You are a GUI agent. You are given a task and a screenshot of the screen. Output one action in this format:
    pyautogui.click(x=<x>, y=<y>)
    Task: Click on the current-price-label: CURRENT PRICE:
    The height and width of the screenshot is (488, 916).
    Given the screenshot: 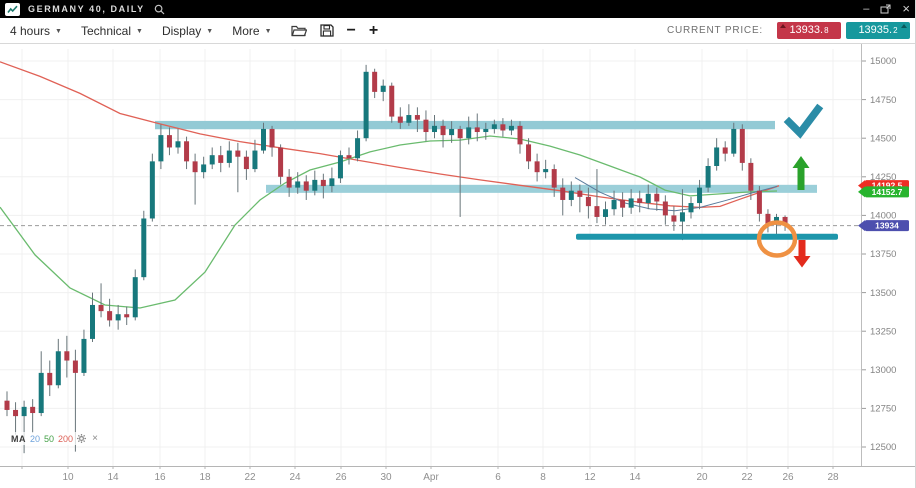 What is the action you would take?
    pyautogui.click(x=714, y=30)
    